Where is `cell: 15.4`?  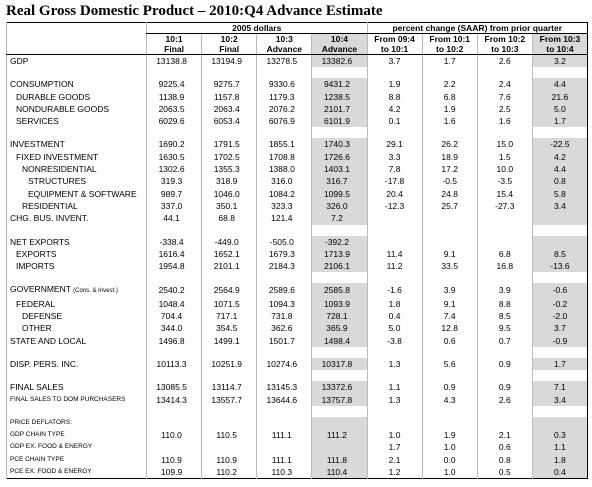
cell: 15.4 is located at coordinates (504, 193).